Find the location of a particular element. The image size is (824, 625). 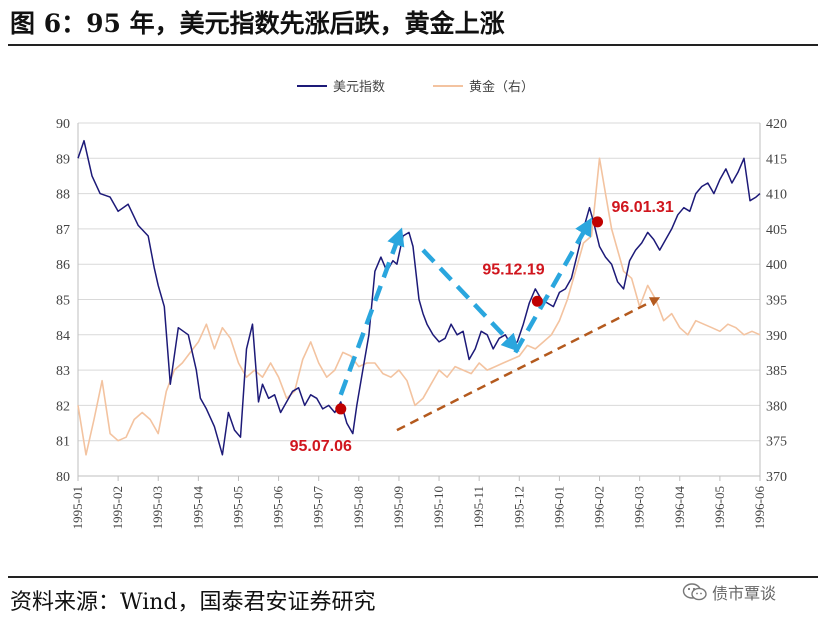

annotation-label: 96.01.31 is located at coordinates (643, 207).